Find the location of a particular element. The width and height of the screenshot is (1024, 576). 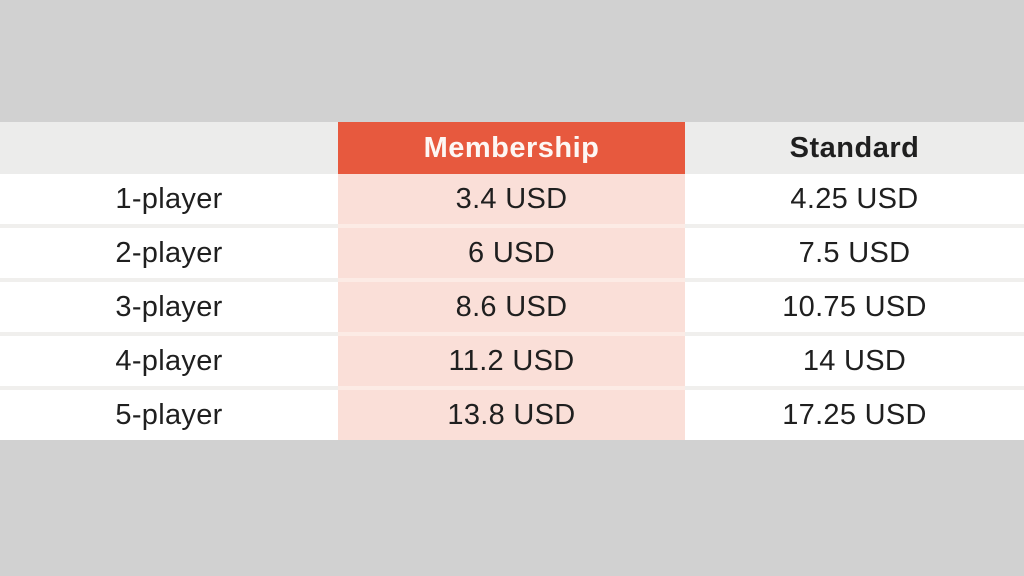

table-row: 5-player 13.8 USD 17.25 USD is located at coordinates (512, 414).